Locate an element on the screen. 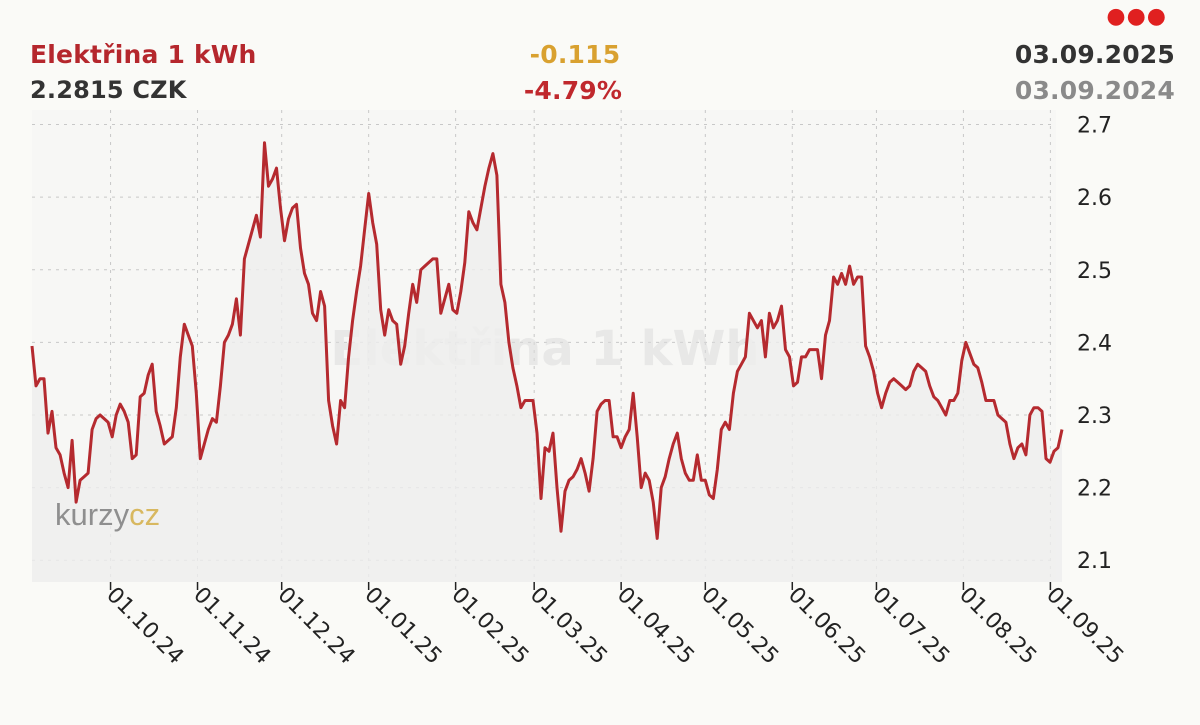 This screenshot has width=1200, height=725. logo-right: cz is located at coordinates (144, 514).